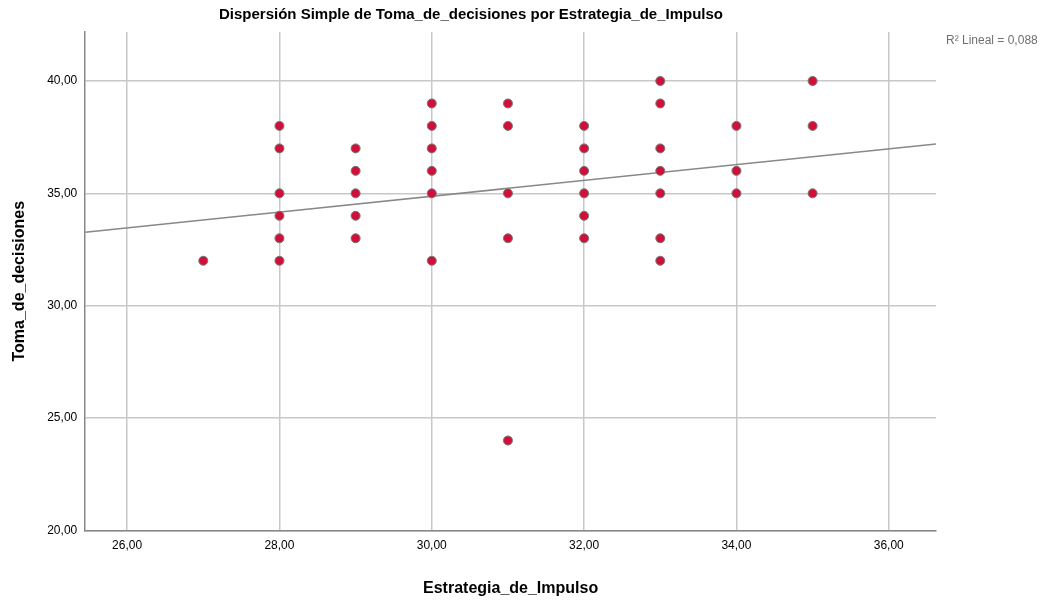 The width and height of the screenshot is (1046, 608). I want to click on x-tick-label: 26,00, so click(127, 544).